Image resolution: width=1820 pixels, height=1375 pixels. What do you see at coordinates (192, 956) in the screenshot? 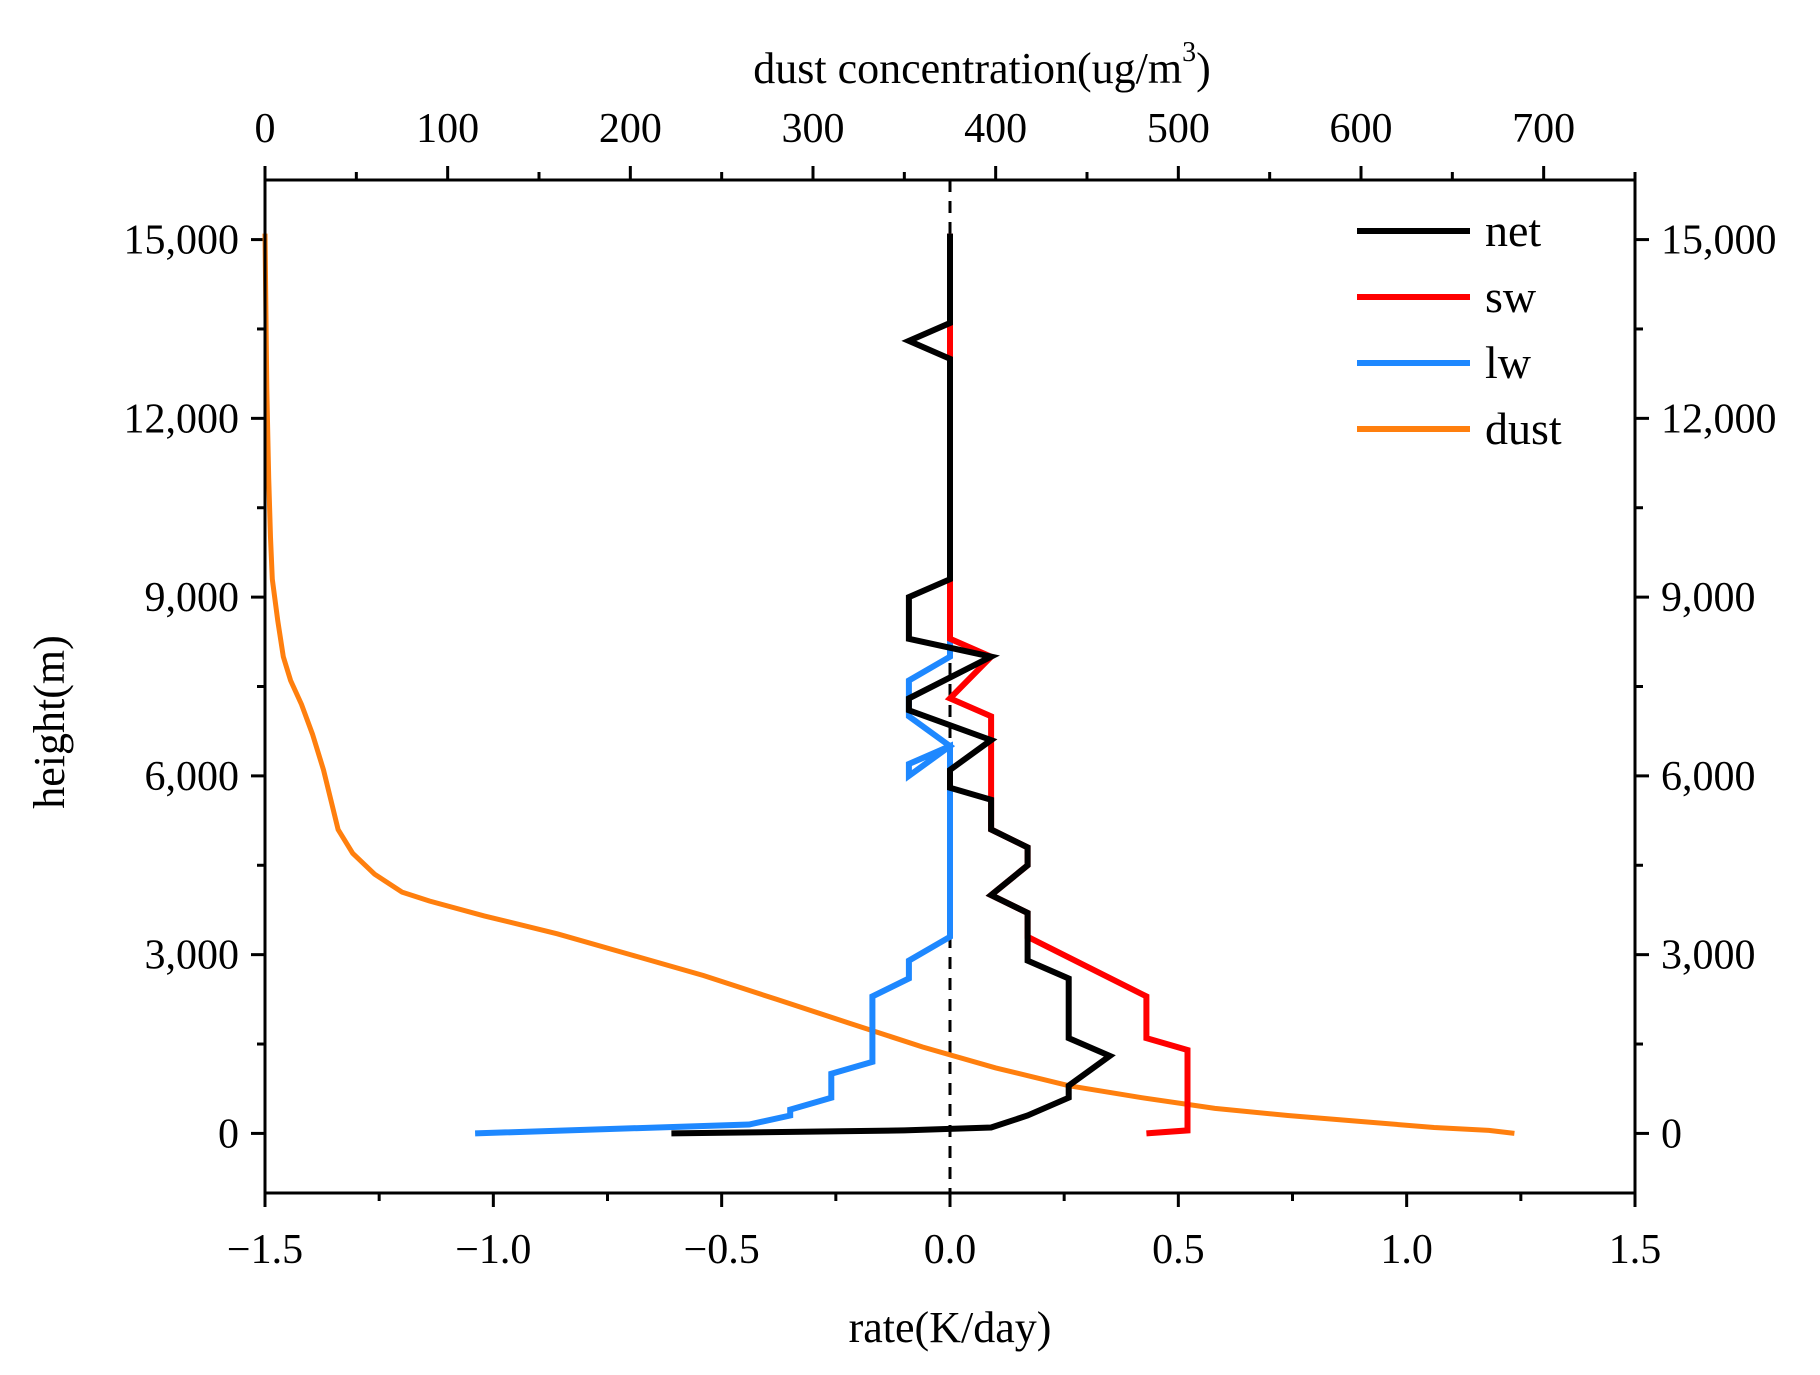
I see `left-axis-tick-label: 3,000` at bounding box center [192, 956].